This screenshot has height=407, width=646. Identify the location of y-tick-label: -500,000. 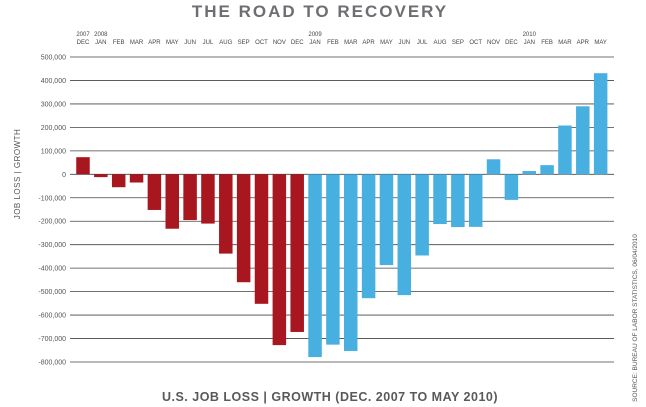
(52, 292).